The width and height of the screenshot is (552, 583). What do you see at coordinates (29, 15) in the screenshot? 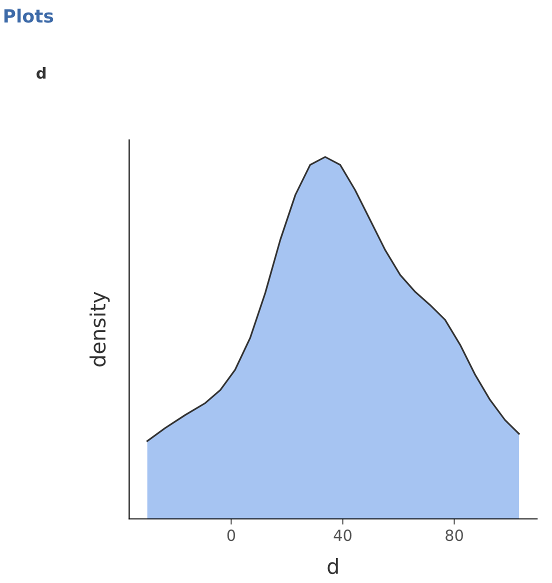
I see `chart-title: Plots` at bounding box center [29, 15].